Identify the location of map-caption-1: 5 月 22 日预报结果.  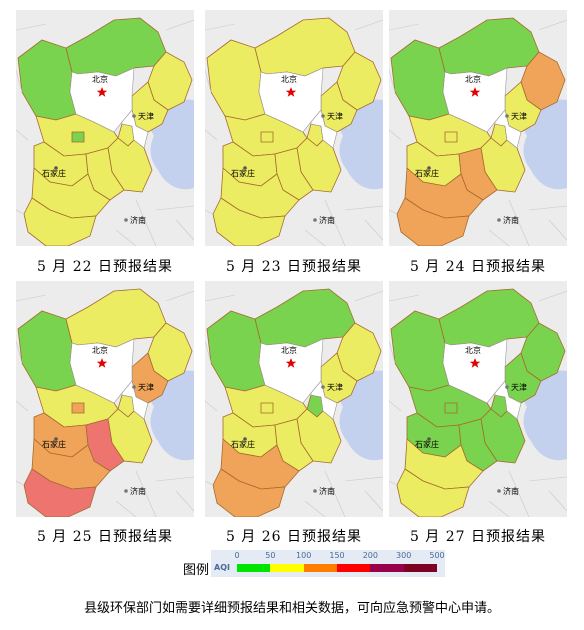
(105, 267).